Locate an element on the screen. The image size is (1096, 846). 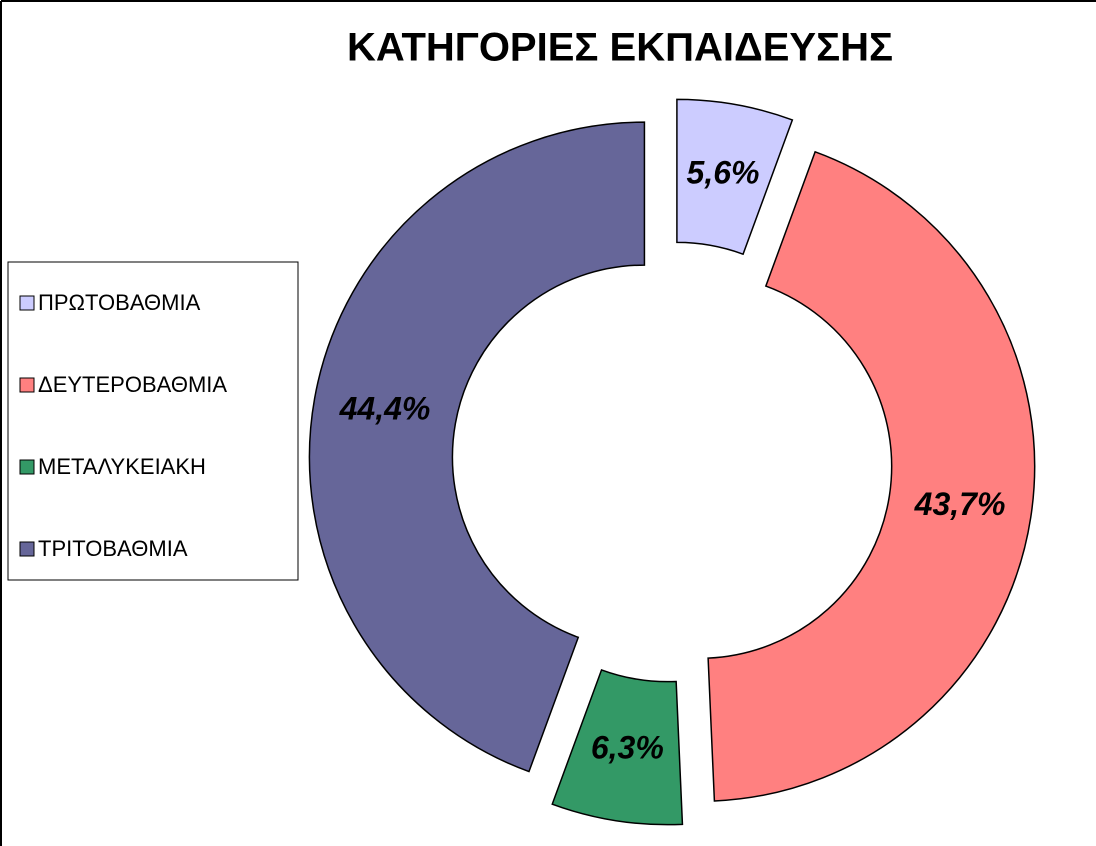
legend-label: ΤΡΙΤΟΒΑΘΜΙΑ is located at coordinates (113, 548).